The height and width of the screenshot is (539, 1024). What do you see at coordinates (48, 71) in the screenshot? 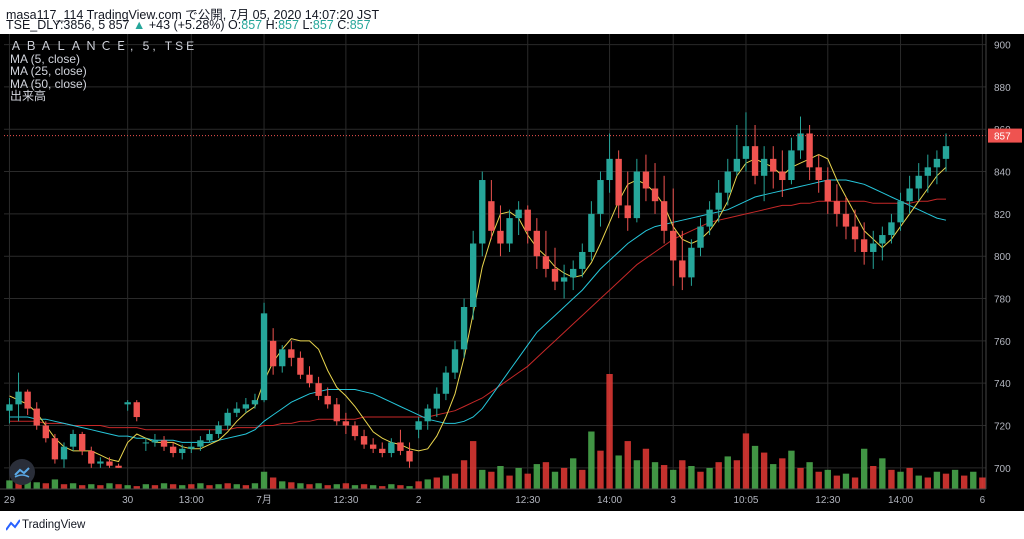
I see `legend-ma25: MA (25, close)` at bounding box center [48, 71].